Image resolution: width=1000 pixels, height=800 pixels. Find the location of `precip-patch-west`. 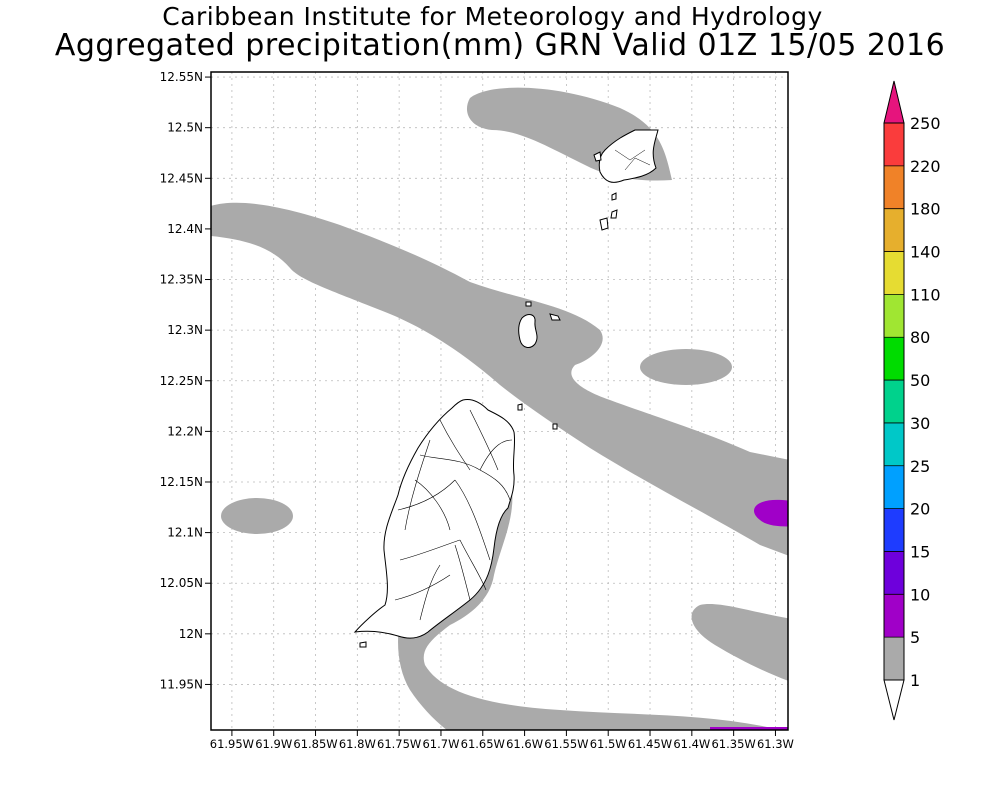

precip-patch-west is located at coordinates (257, 516).